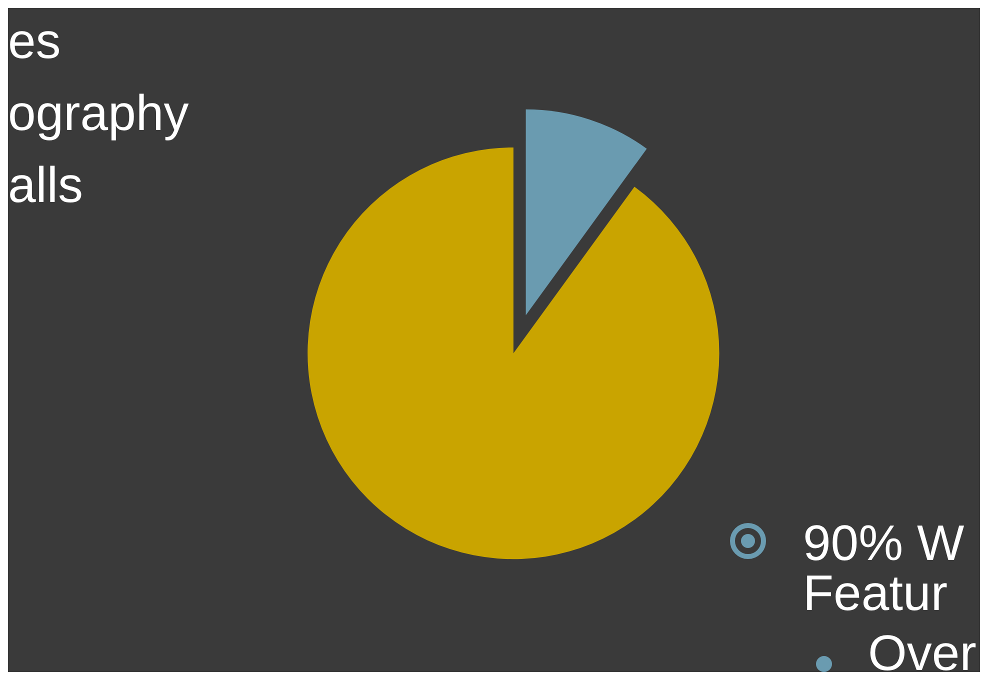  I want to click on text: ography, so click(98, 113).